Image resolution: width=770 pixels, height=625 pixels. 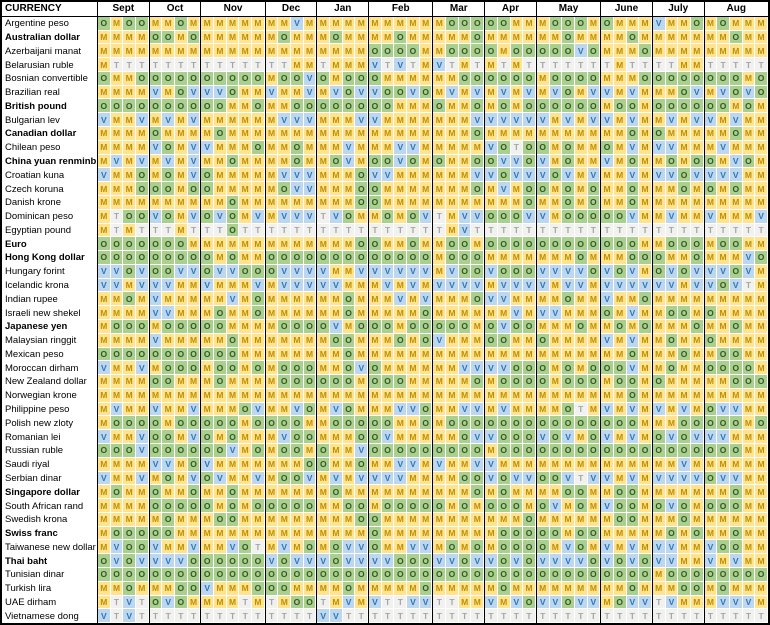 I want to click on currency-label: Bulgarian lev, so click(x=49, y=120).